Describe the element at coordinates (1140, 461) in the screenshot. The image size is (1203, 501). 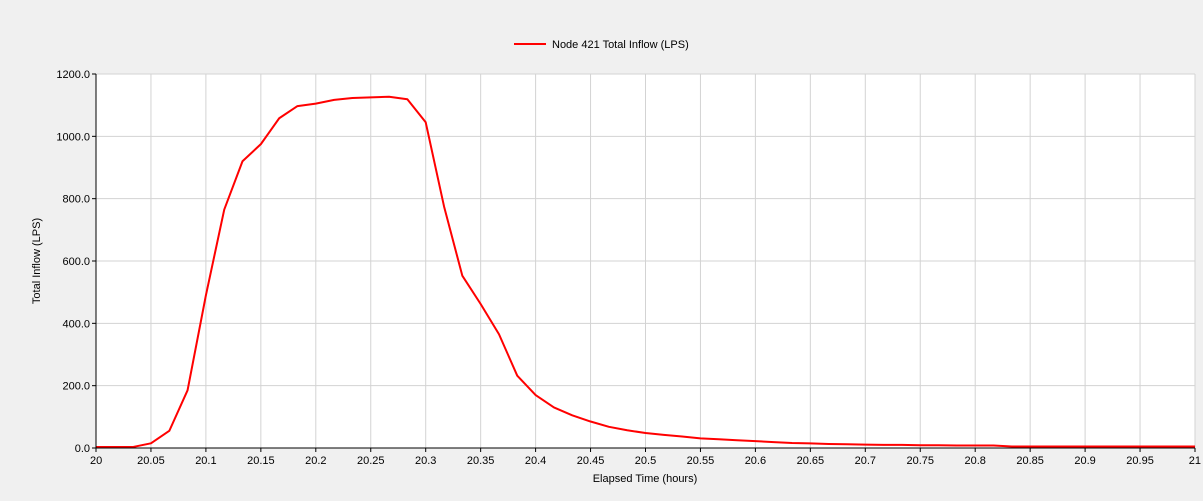
I see `x-tick-label: 20.95` at that location.